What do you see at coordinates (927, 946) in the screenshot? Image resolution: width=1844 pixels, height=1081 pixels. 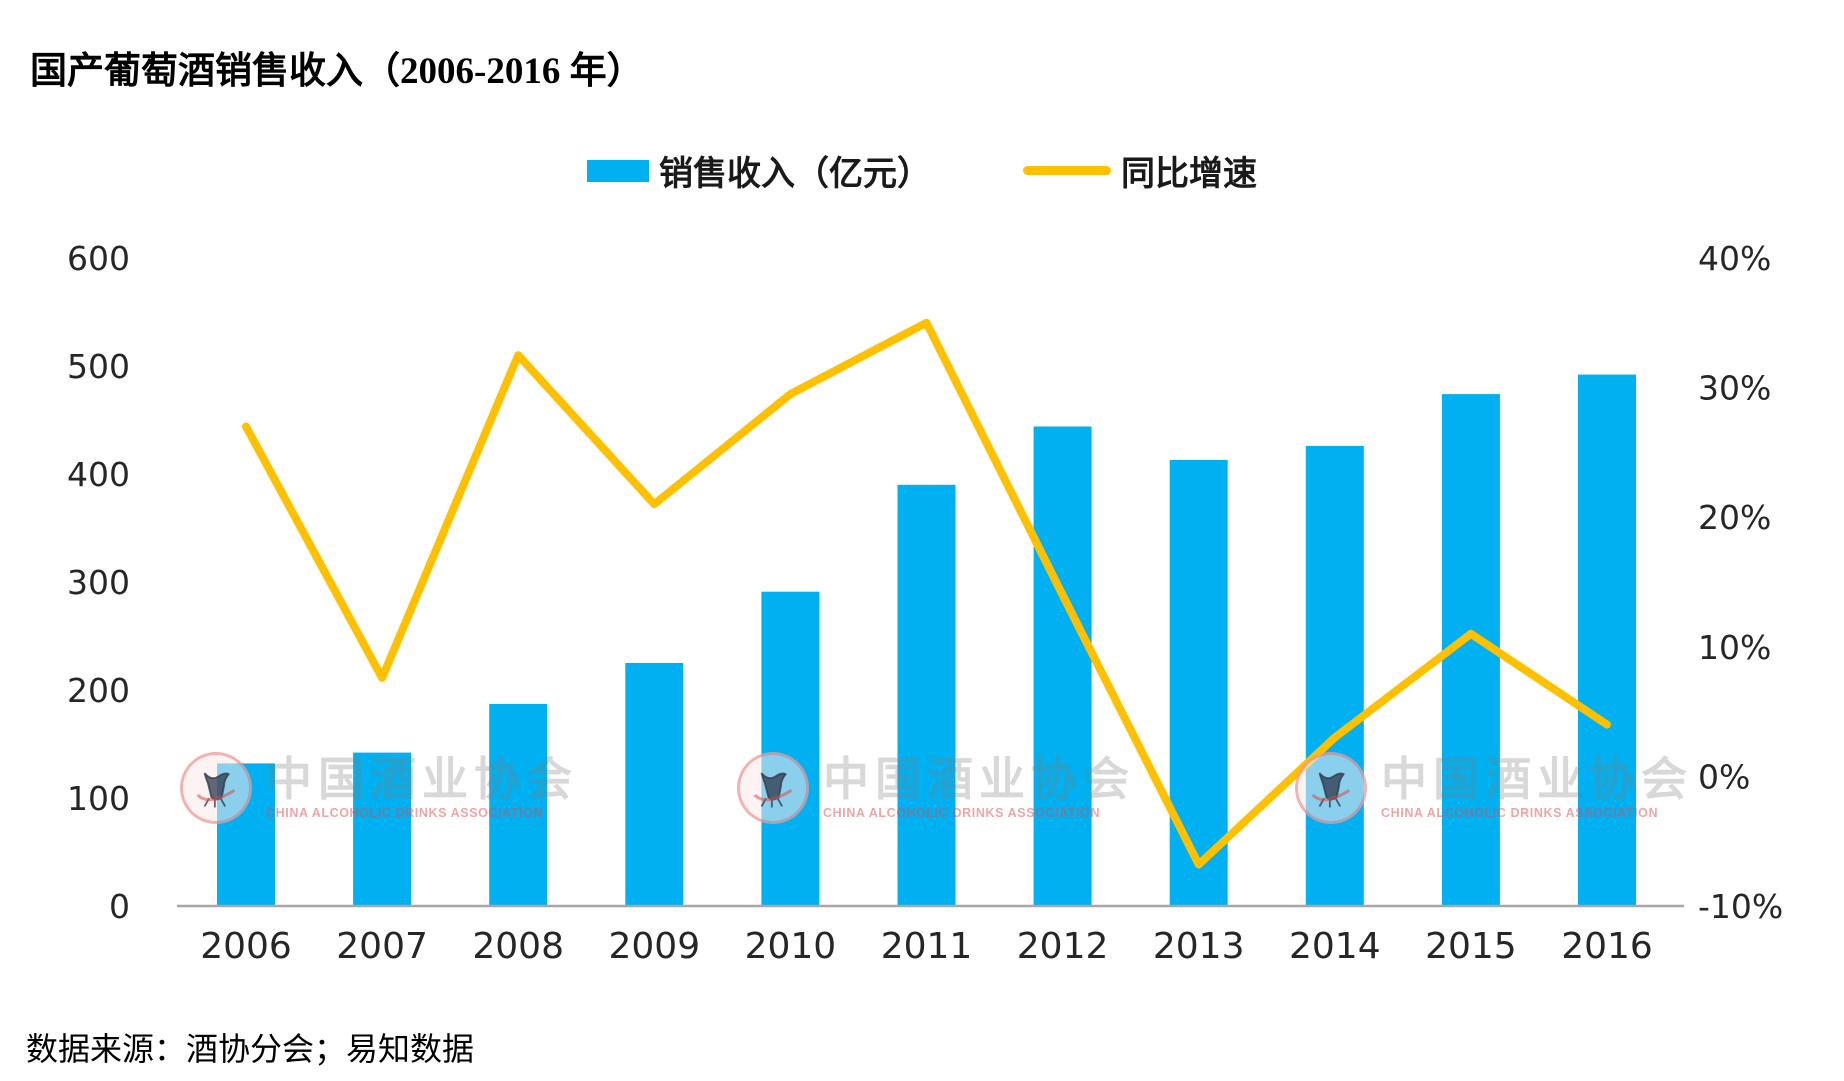 I see `x-tick-2011: 2011` at bounding box center [927, 946].